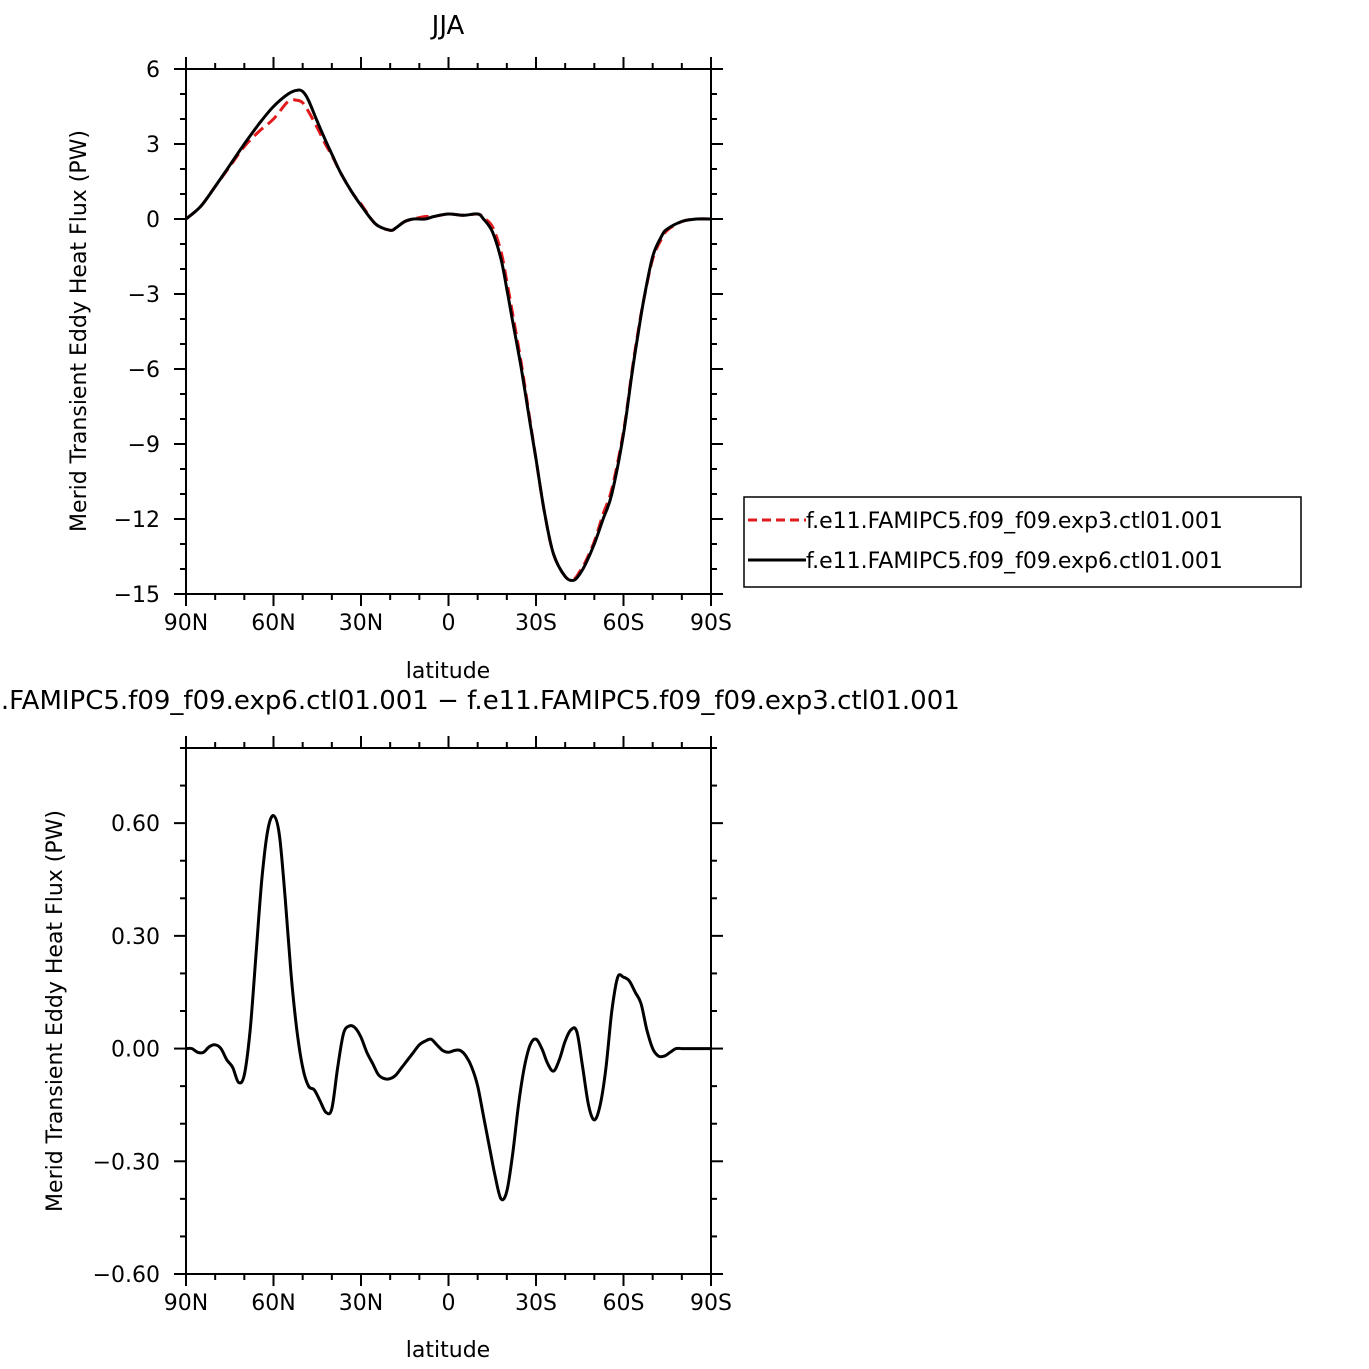 The height and width of the screenshot is (1369, 1369). What do you see at coordinates (711, 1303) in the screenshot?
I see `bottom-x-tick-label: 90S` at bounding box center [711, 1303].